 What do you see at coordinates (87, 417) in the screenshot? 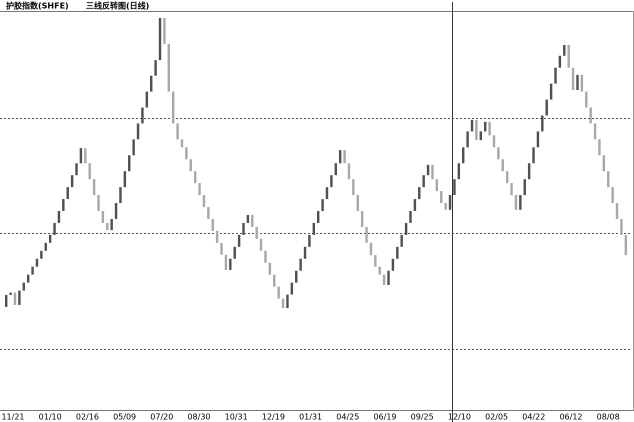
I see `x-tick-label: 02/16` at bounding box center [87, 417].